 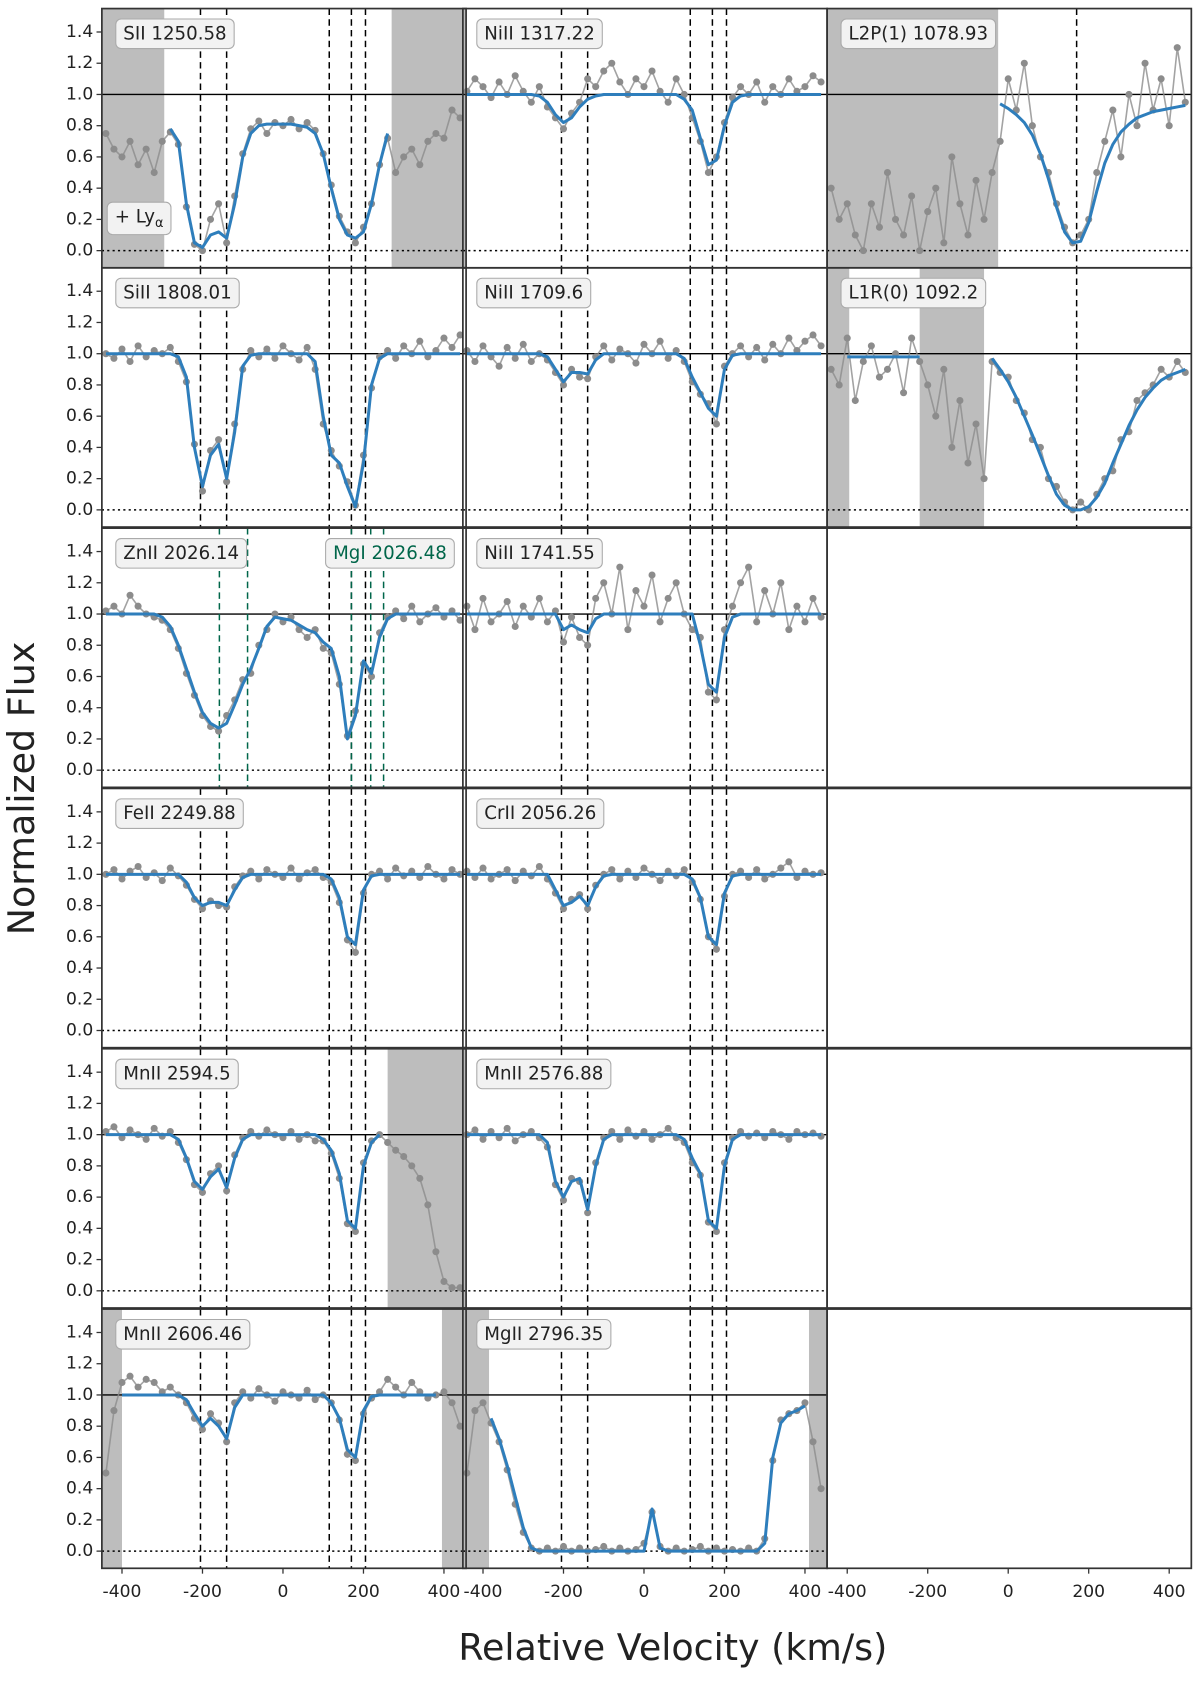 I want to click on label-box, so click(x=175, y=34).